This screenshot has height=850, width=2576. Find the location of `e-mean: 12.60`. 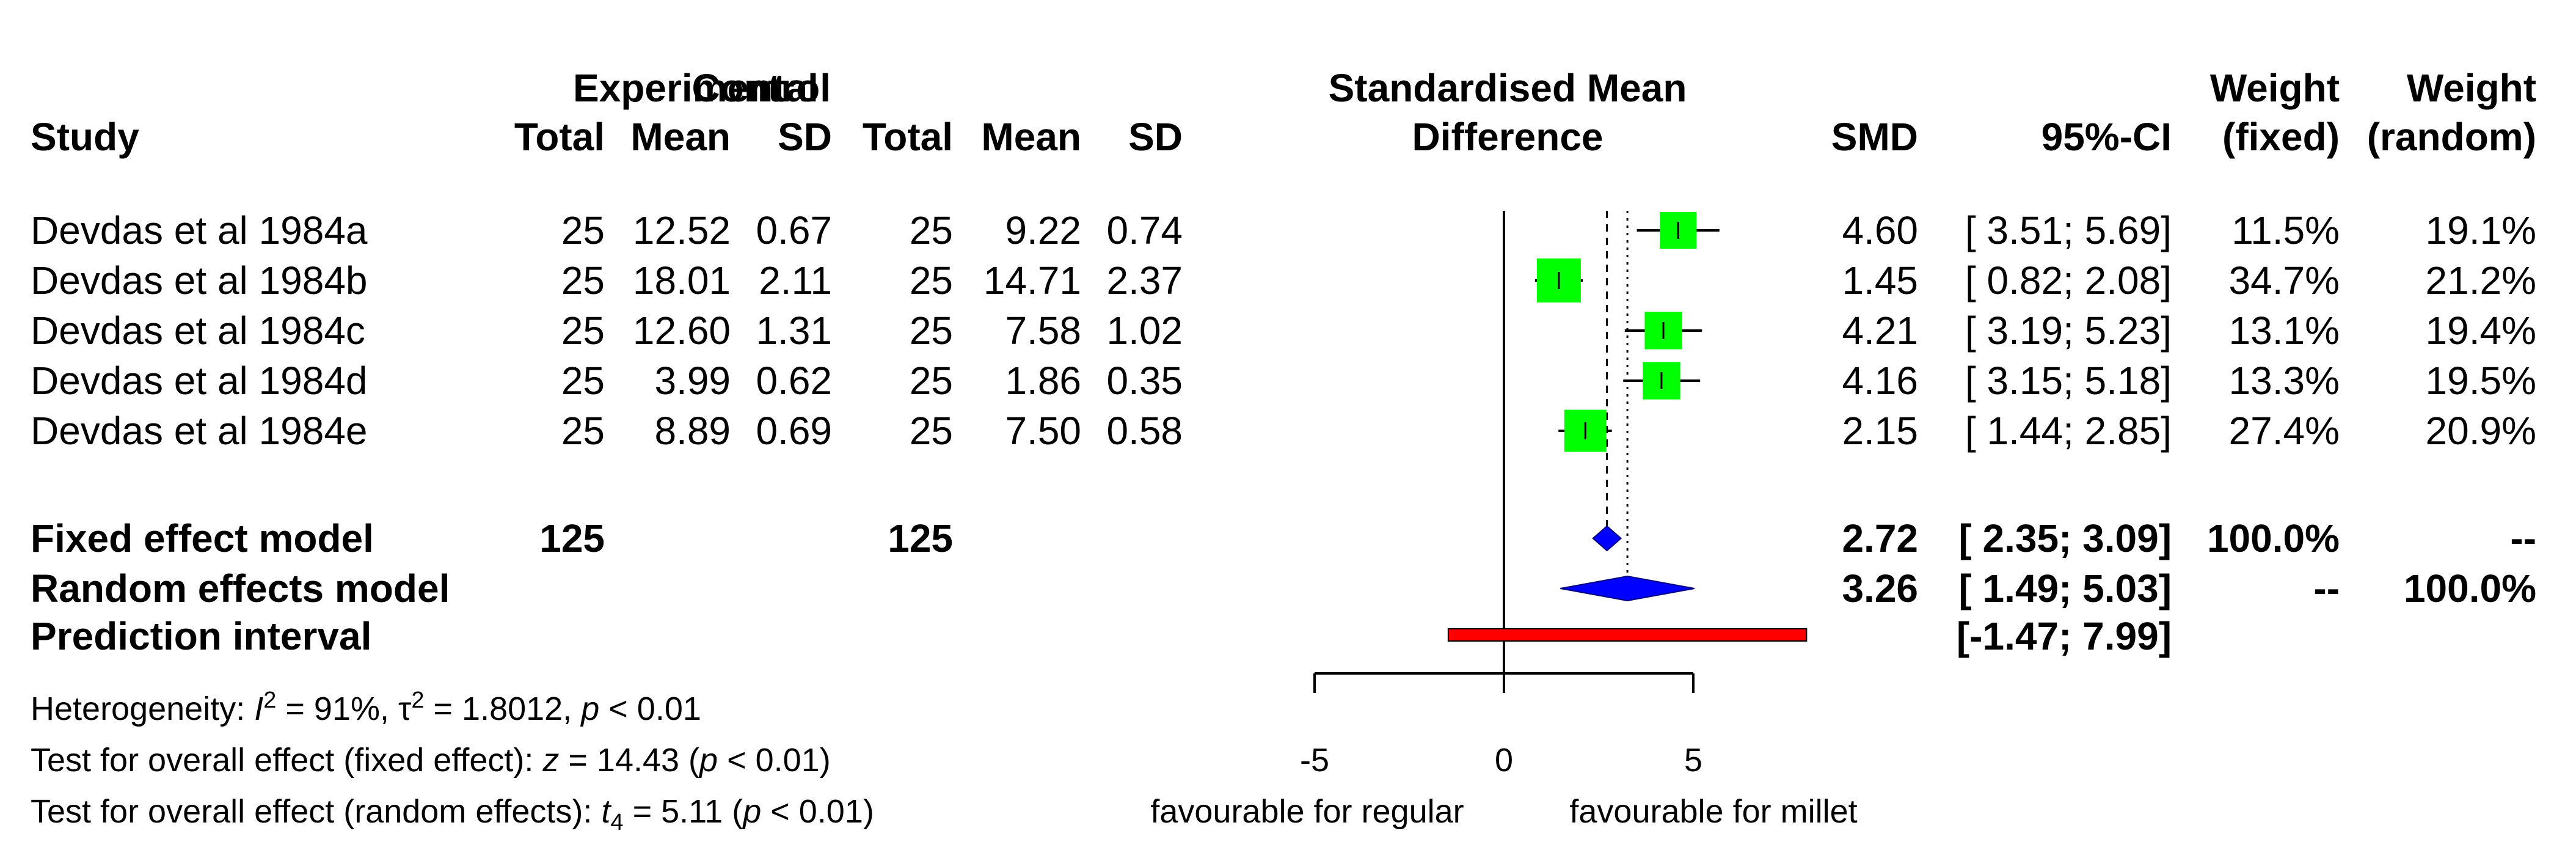

e-mean: 12.60 is located at coordinates (682, 331).